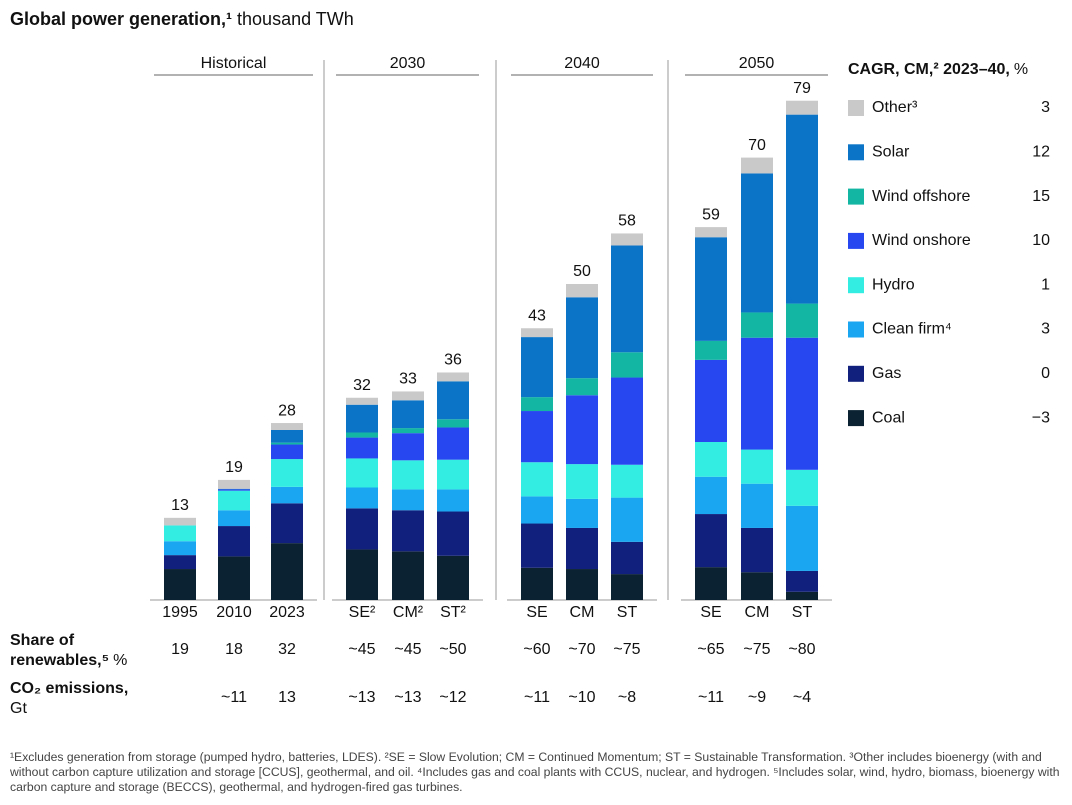  I want to click on legend-label: Hydro, so click(893, 284).